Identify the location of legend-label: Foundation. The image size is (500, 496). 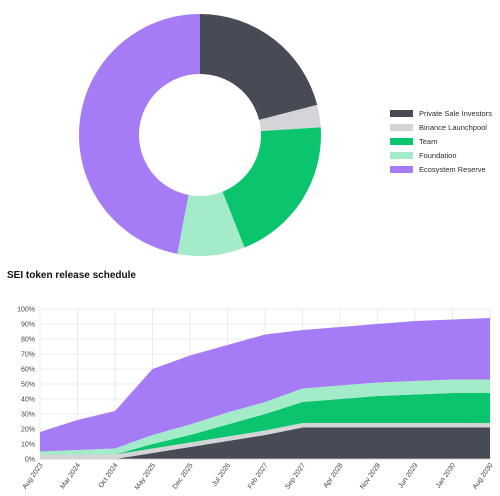
(438, 155).